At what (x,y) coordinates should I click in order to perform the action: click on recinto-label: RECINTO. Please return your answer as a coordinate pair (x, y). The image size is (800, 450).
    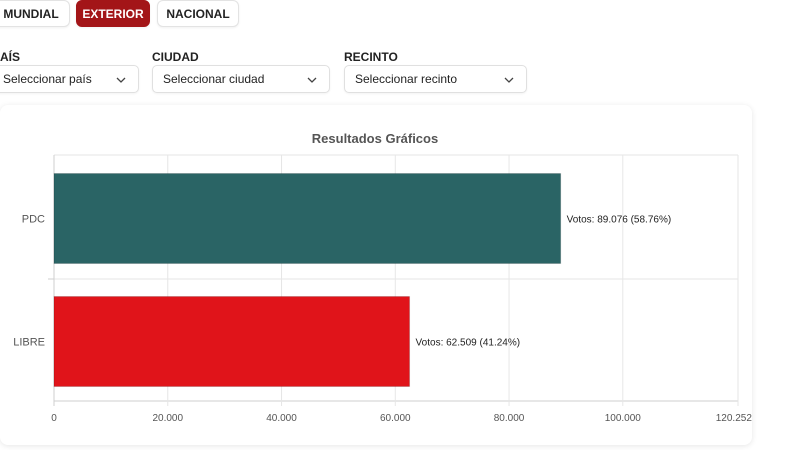
    Looking at the image, I should click on (371, 57).